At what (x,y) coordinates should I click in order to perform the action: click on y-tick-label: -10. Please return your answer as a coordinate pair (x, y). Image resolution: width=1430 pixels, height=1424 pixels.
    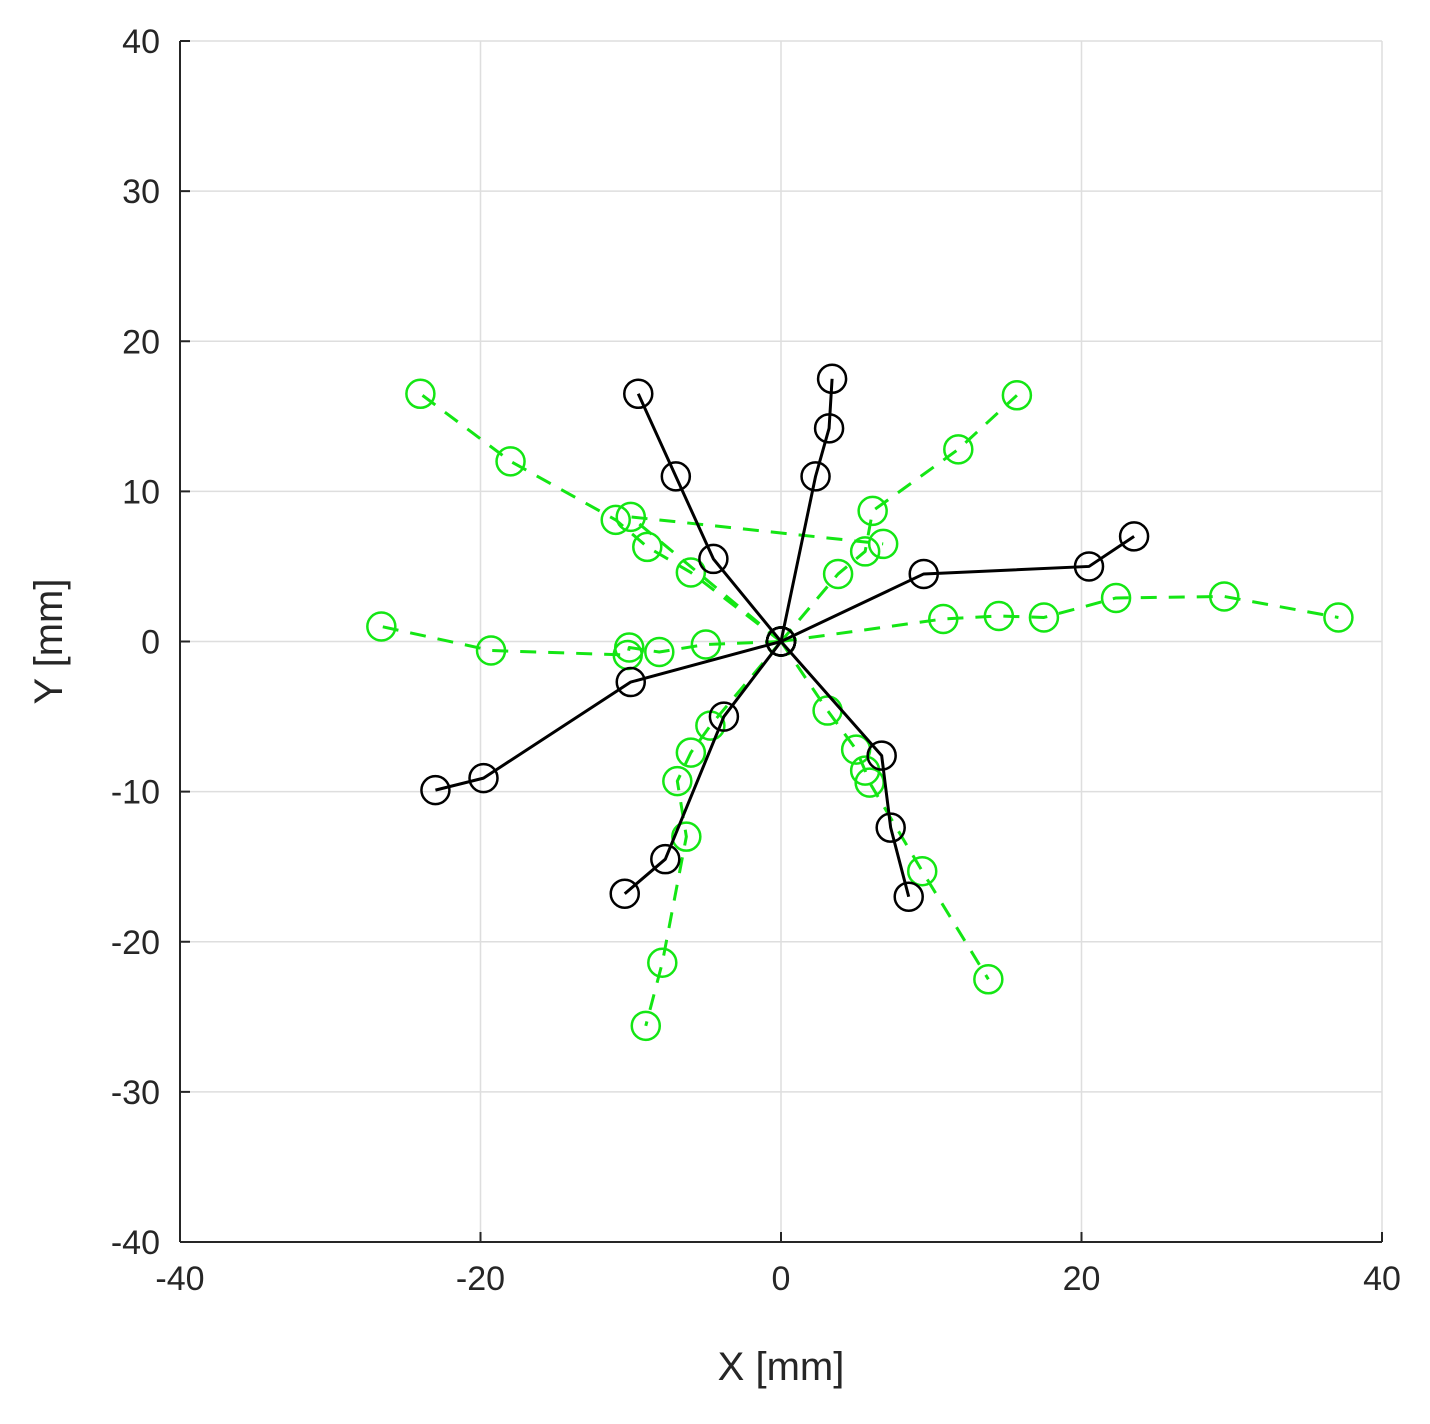
    Looking at the image, I should click on (135, 793).